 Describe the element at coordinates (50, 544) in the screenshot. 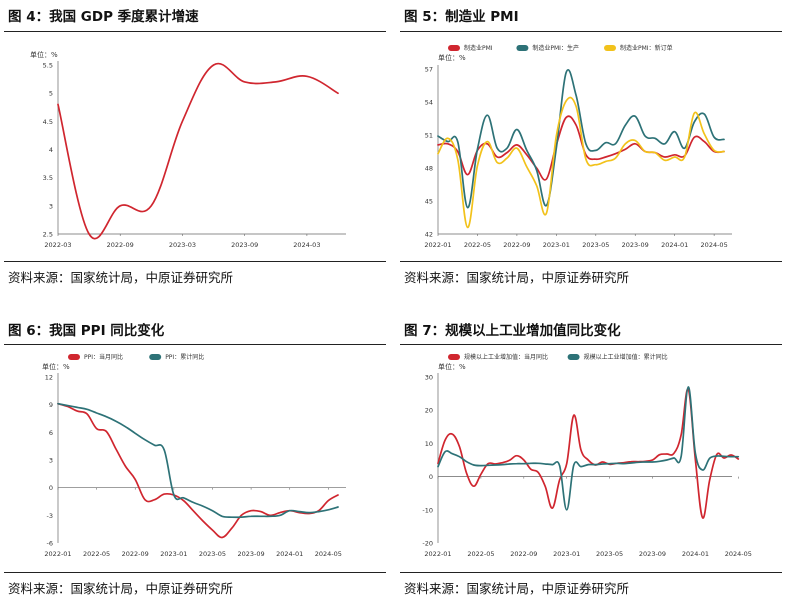

I see `y-tick-label: -6` at that location.